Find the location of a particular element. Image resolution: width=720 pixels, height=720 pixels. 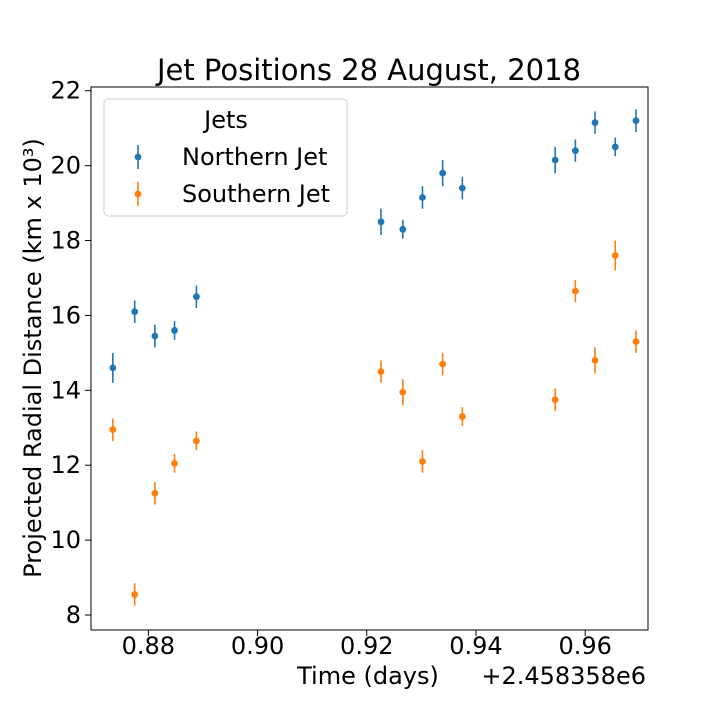

x-tick-label: 0.88 is located at coordinates (148, 646).